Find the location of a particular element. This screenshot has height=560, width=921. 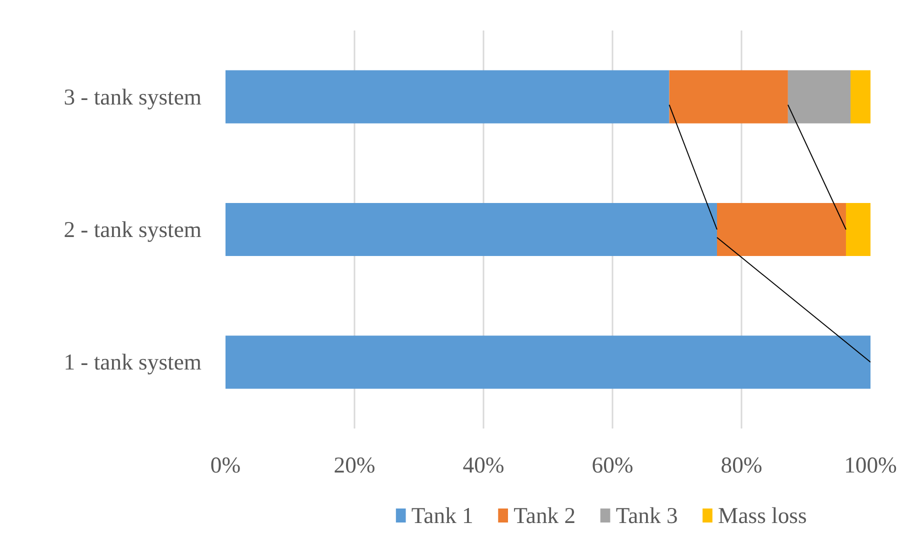

x-tick-label: 40% is located at coordinates (483, 465).